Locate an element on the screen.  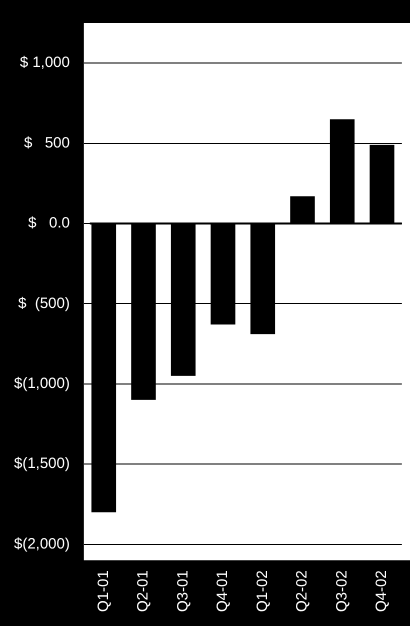
y-tick-label: $ 0.0 is located at coordinates (49, 223).